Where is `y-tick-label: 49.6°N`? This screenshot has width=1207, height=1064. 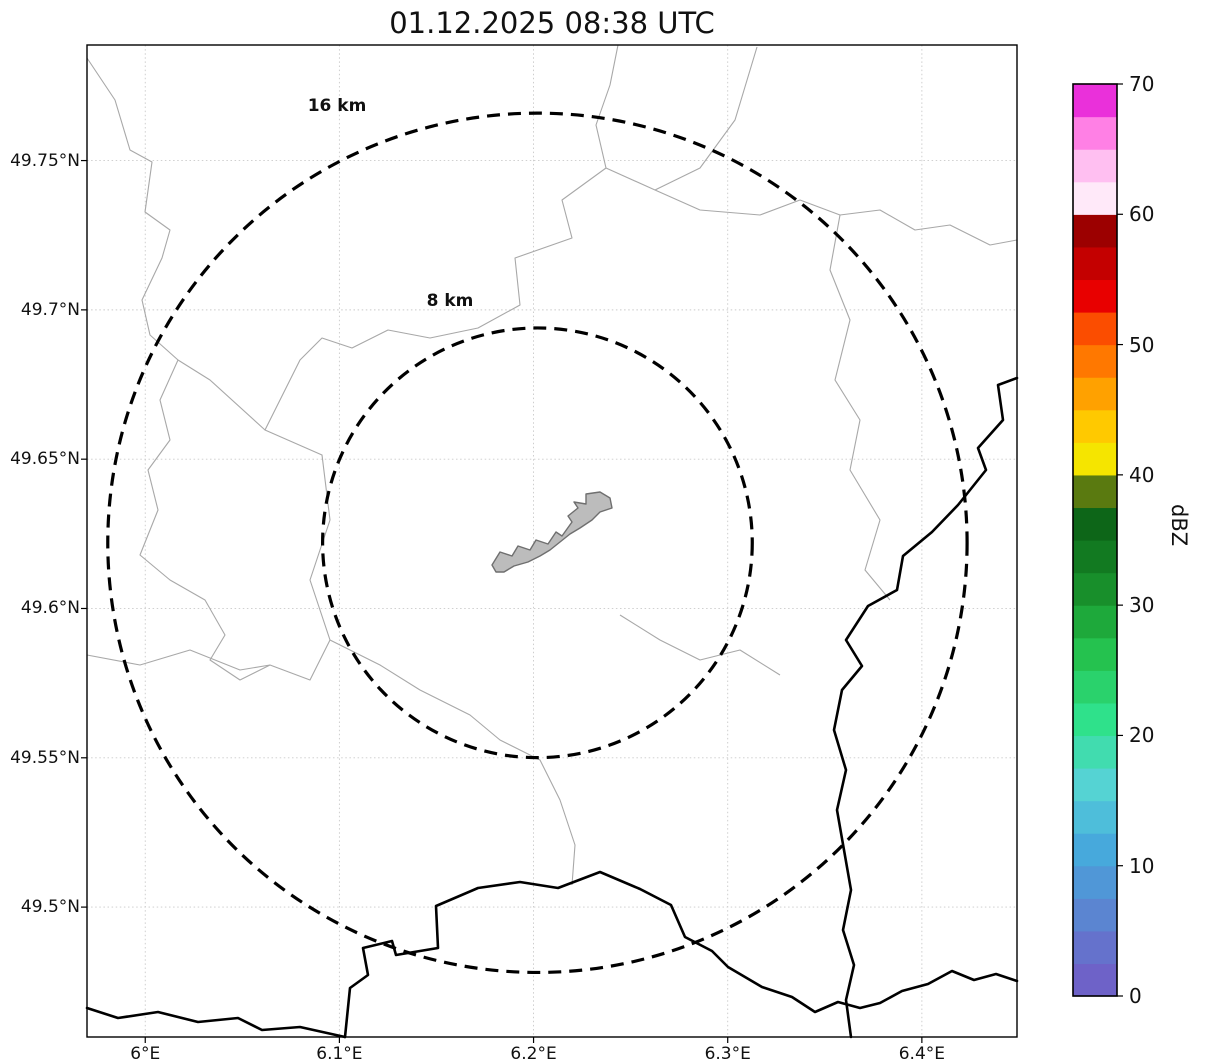 y-tick-label: 49.6°N is located at coordinates (50, 608).